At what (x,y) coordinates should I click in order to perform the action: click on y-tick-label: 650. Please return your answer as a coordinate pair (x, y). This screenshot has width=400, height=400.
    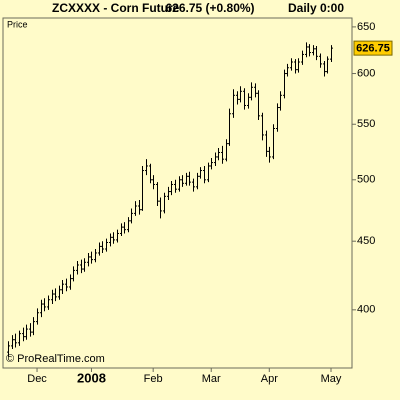
    Looking at the image, I should click on (366, 27).